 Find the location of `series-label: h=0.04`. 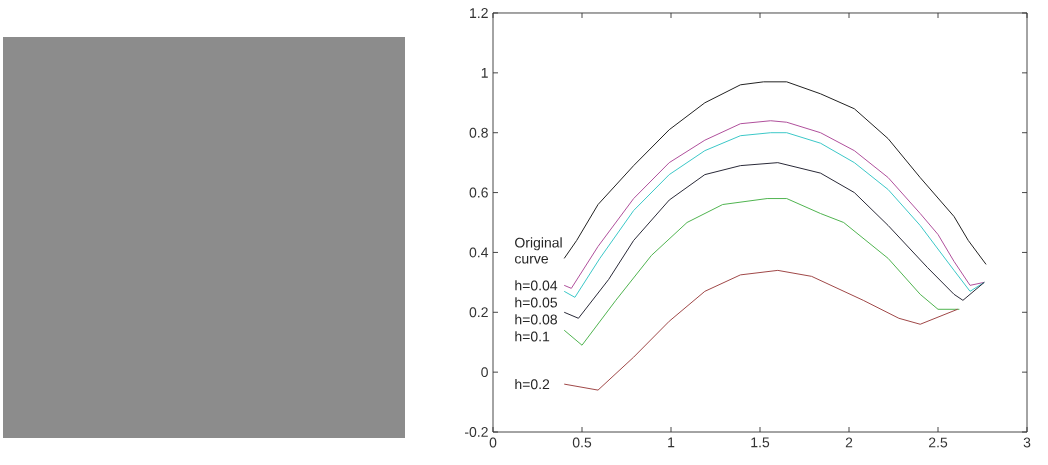

series-label: h=0.04 is located at coordinates (536, 285).